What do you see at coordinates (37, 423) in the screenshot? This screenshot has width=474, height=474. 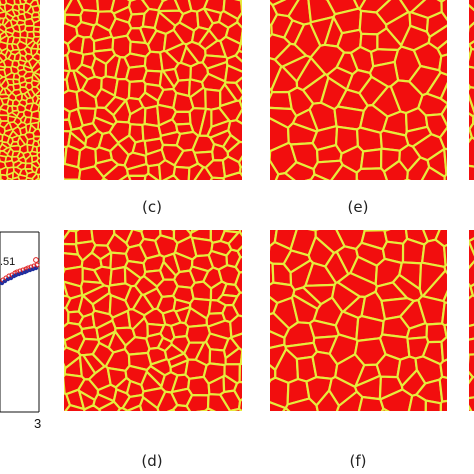 I see `plot-x-tick-label: 3` at bounding box center [37, 423].